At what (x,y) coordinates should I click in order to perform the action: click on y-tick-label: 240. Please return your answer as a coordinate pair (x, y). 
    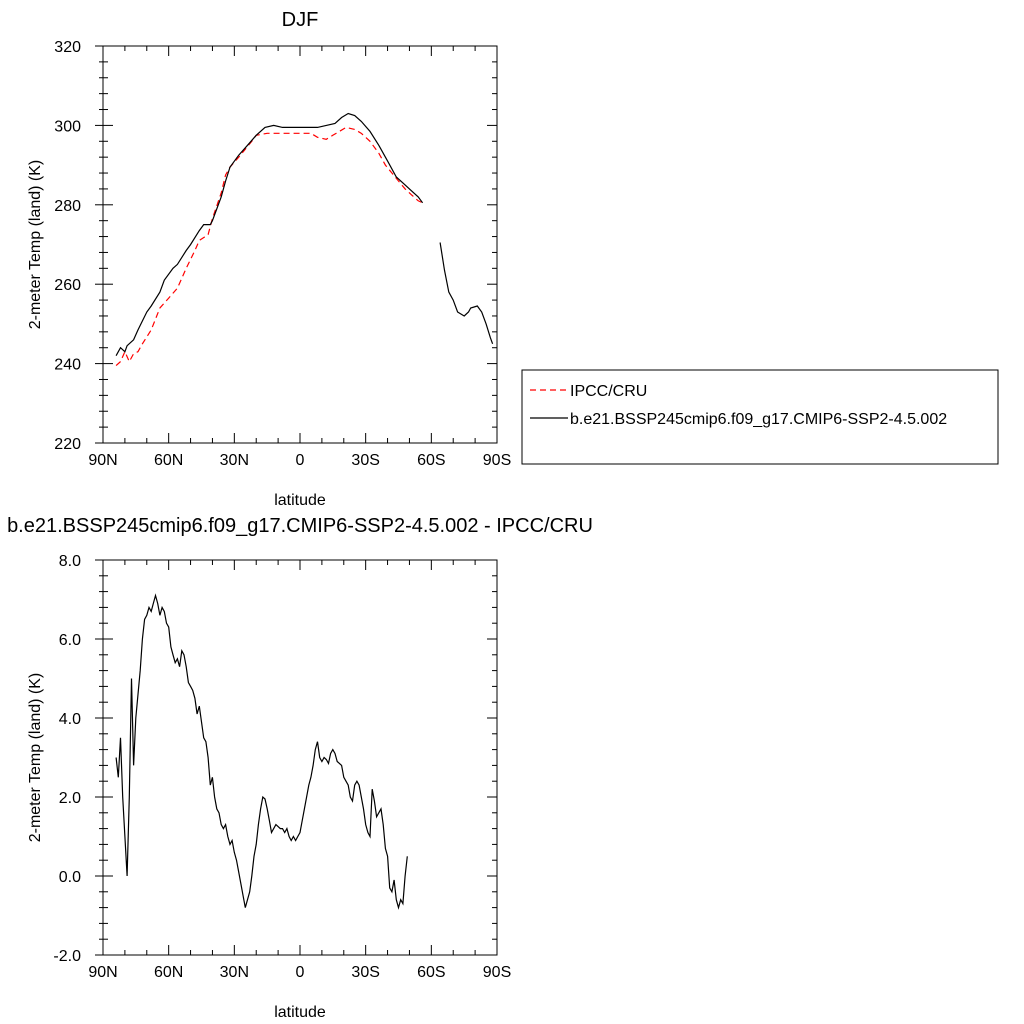
    Looking at the image, I should click on (67, 365).